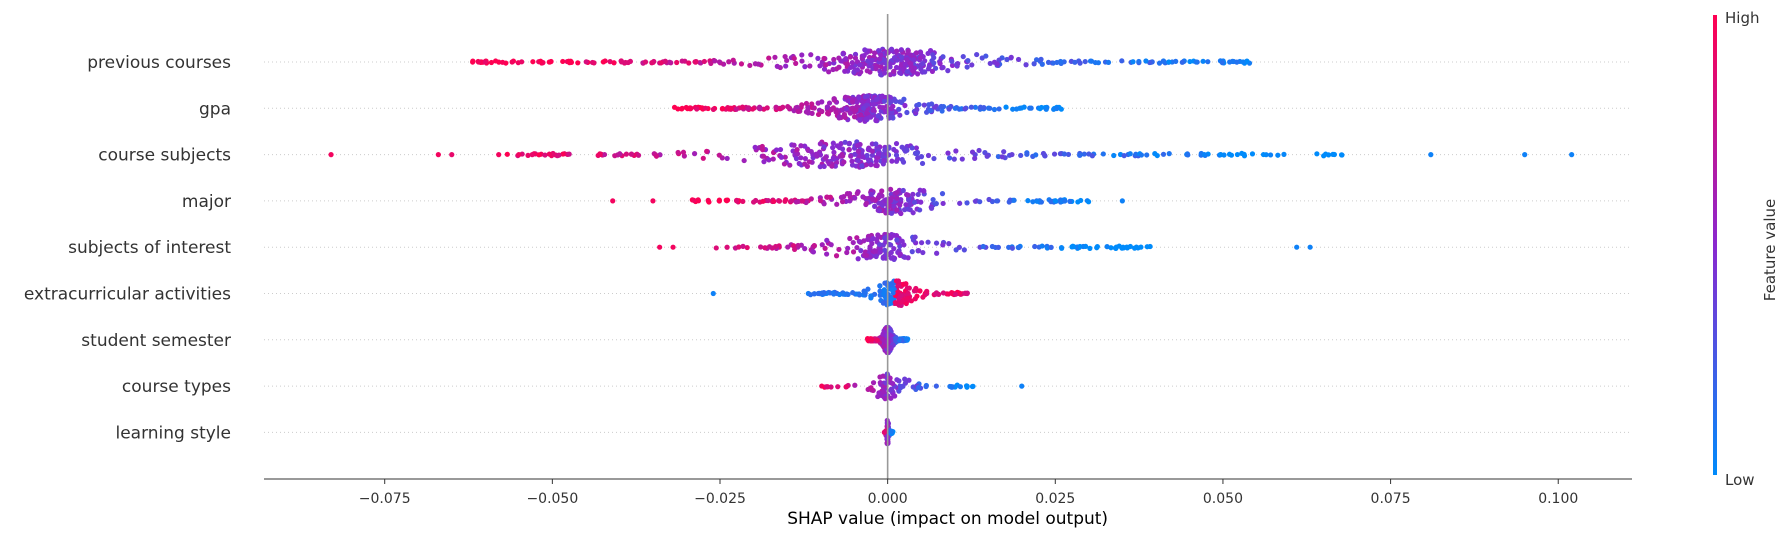 The image size is (1785, 536). What do you see at coordinates (1715, 245) in the screenshot?
I see `colorbar` at bounding box center [1715, 245].